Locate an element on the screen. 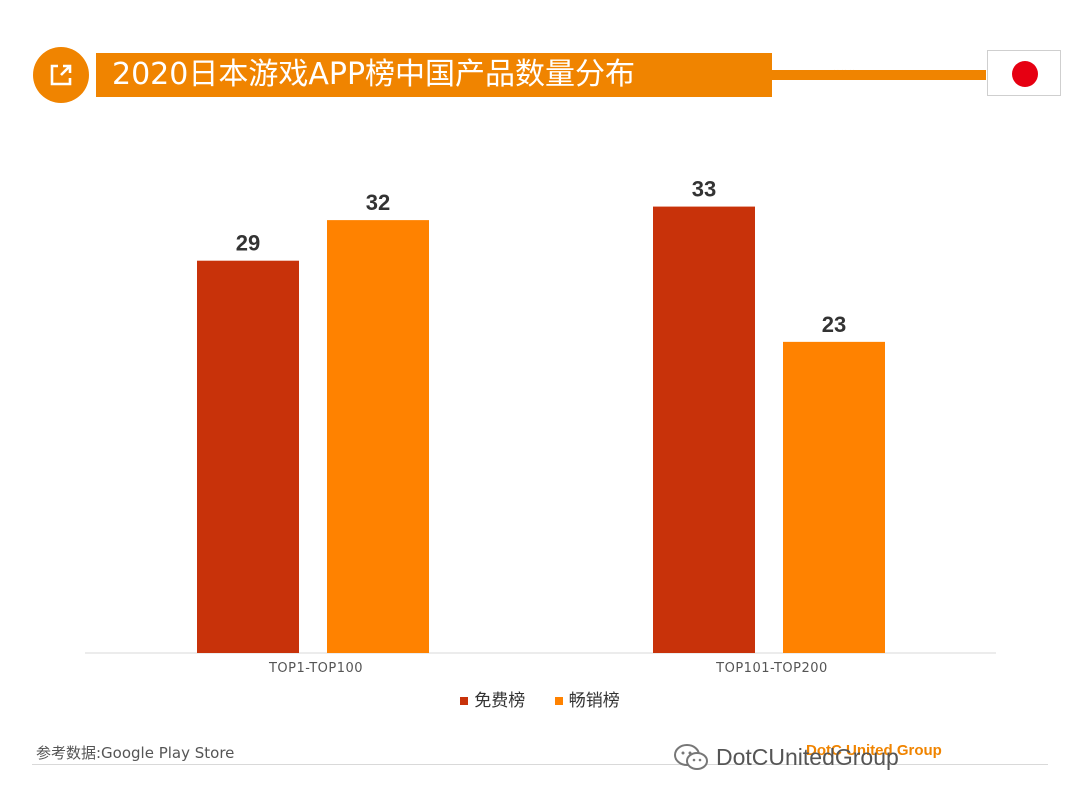 This screenshot has height=810, width=1080. header: 2020日本游戏APP榜中国产品数量分布 »»» is located at coordinates (540, 60).